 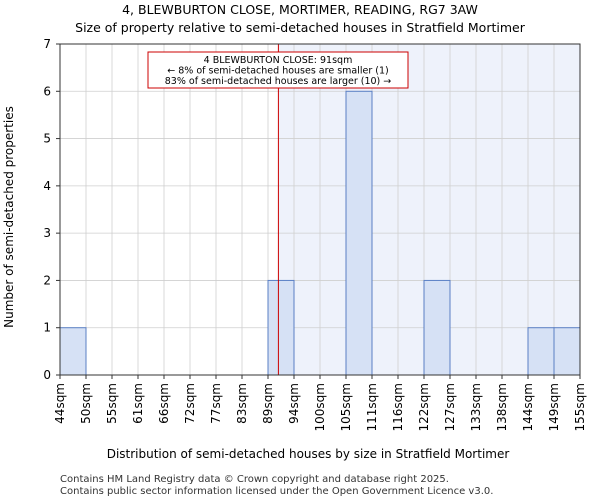 What do you see at coordinates (112, 403) in the screenshot?
I see `x-tick-label: 55sqm` at bounding box center [112, 403].